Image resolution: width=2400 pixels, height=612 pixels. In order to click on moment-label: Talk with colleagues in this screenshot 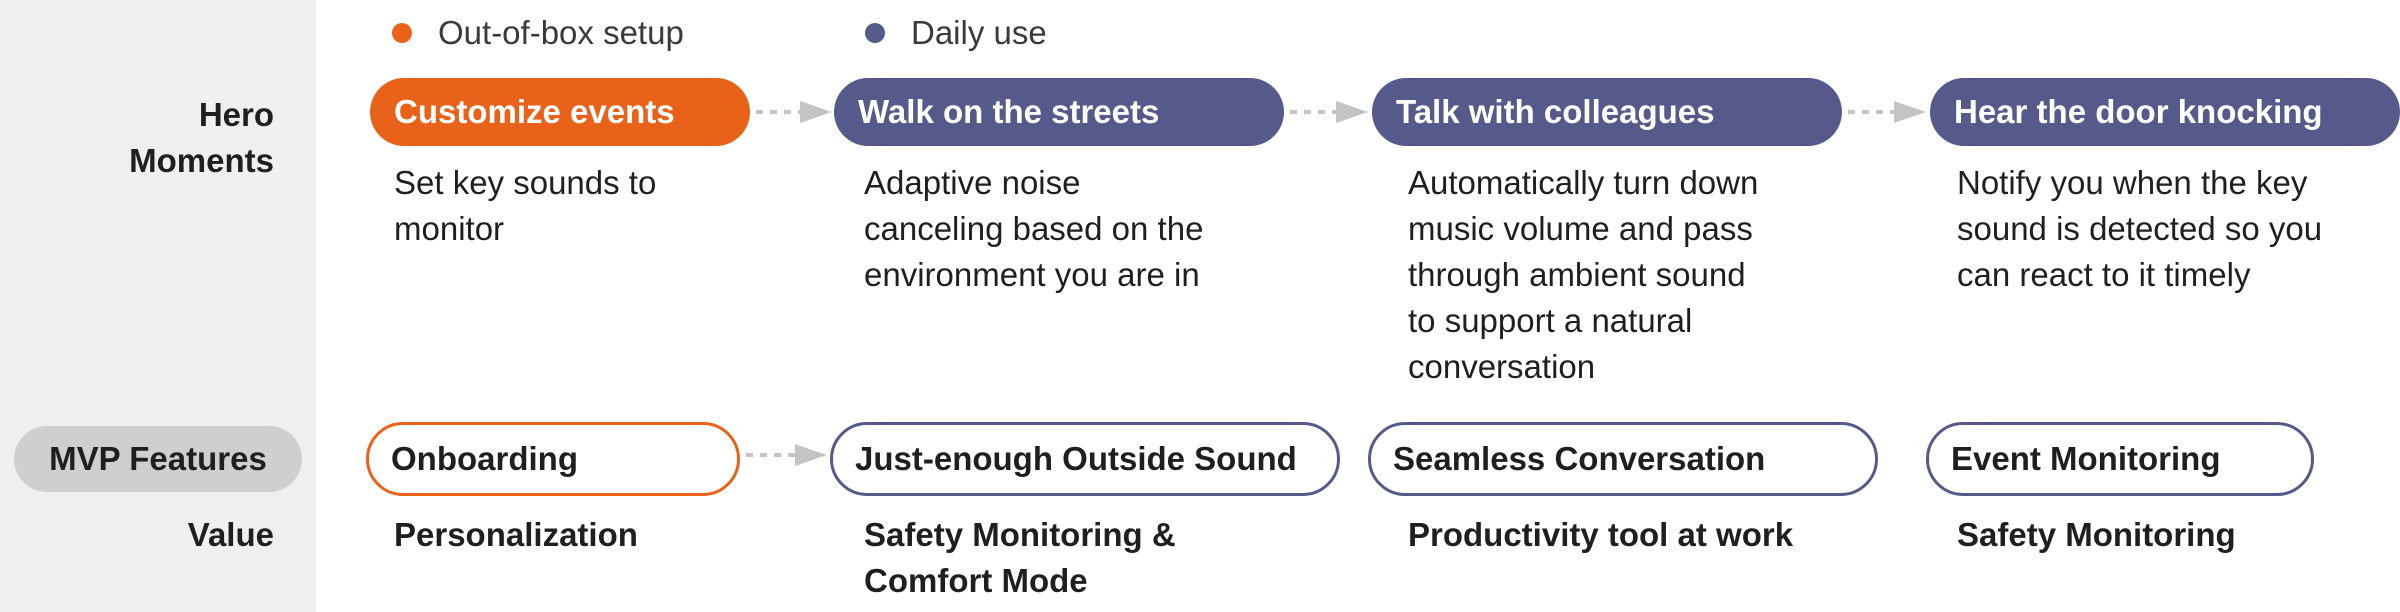, I will do `click(1555, 111)`.